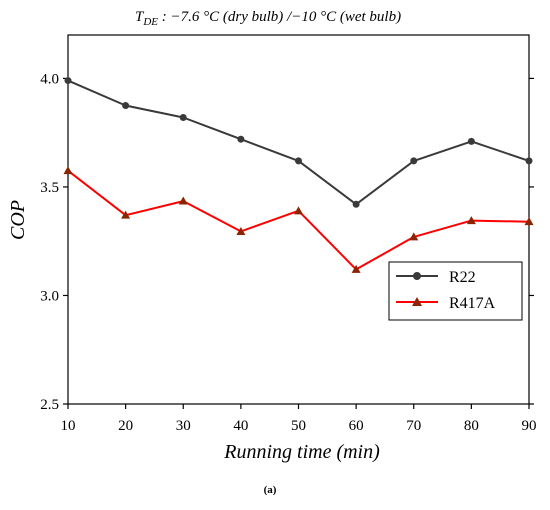  Describe the element at coordinates (413, 426) in the screenshot. I see `x-tick-label-70: 70` at that location.